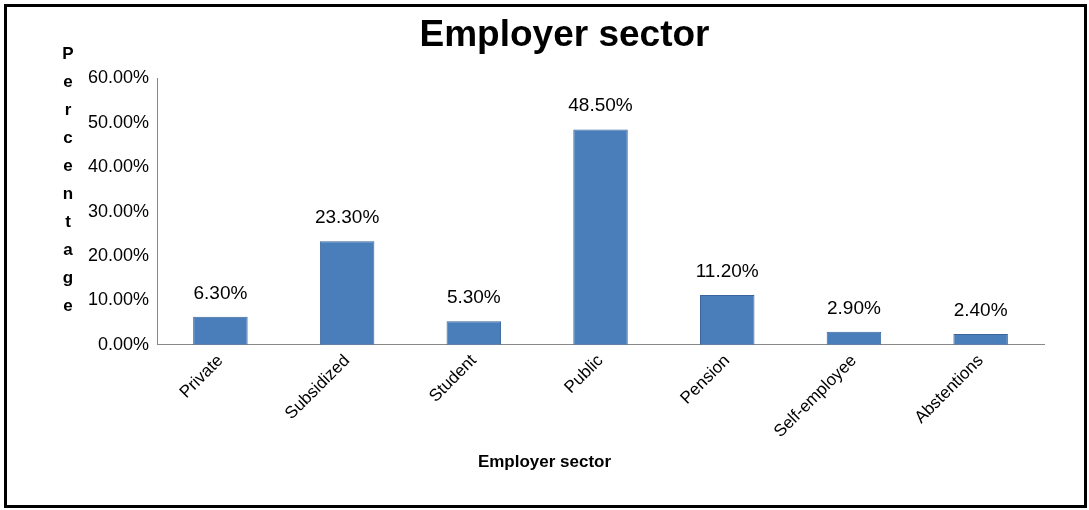 This screenshot has height=510, width=1089. Describe the element at coordinates (124, 343) in the screenshot. I see `y-tick-label: 0.00%` at that location.